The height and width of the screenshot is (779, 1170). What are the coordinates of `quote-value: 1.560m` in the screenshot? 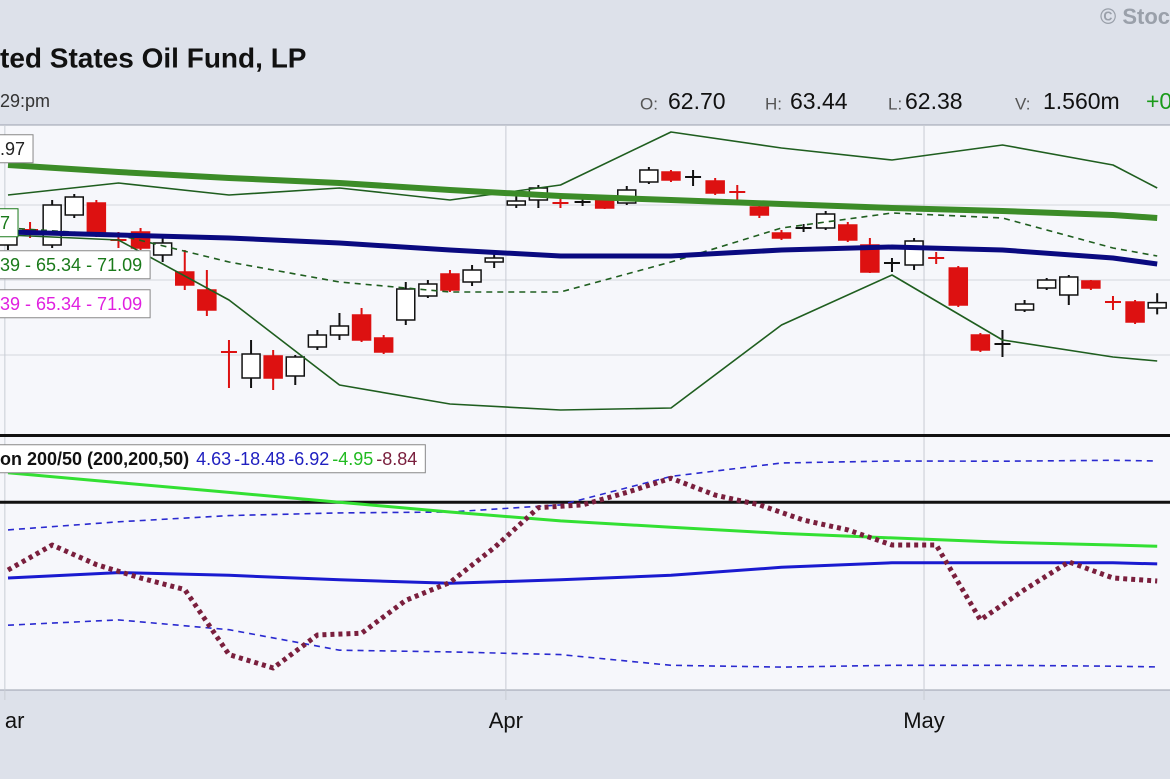 It's located at (1081, 101).